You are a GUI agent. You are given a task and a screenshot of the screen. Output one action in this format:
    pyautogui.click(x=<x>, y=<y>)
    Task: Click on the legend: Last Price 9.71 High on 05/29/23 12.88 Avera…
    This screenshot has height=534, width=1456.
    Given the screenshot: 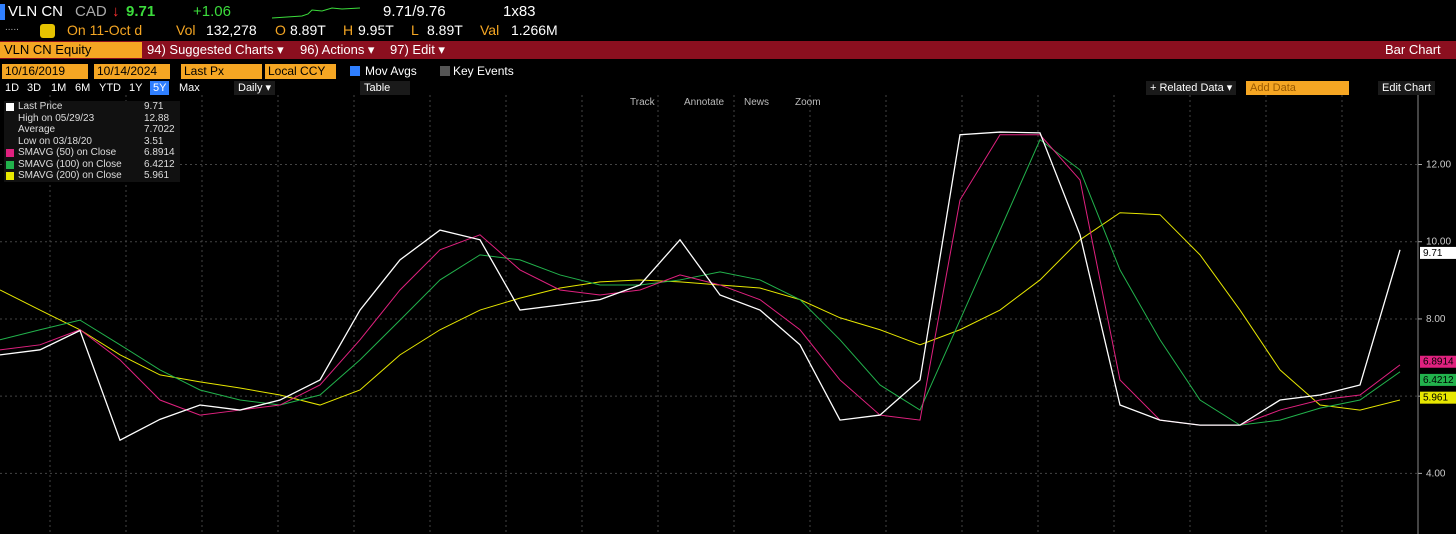 What is the action you would take?
    pyautogui.click(x=92, y=141)
    